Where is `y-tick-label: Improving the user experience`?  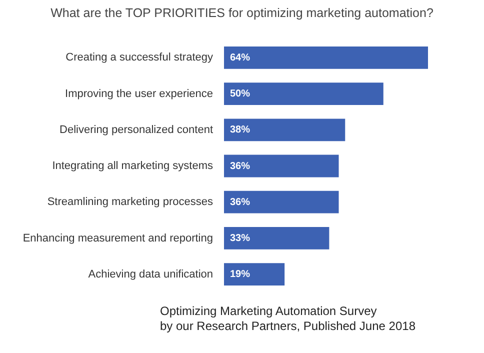
y-tick-label: Improving the user experience is located at coordinates (139, 94).